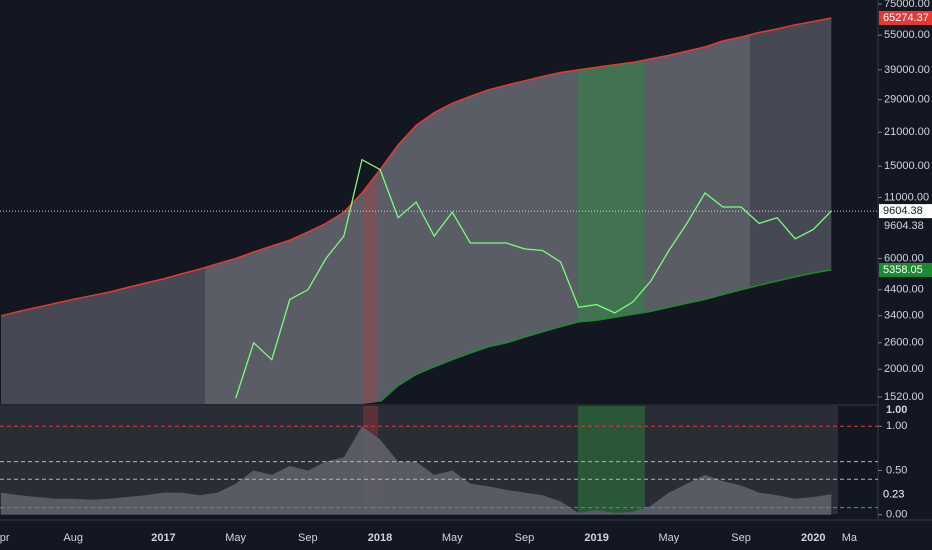 The height and width of the screenshot is (550, 932). Describe the element at coordinates (907, 5) in the screenshot. I see `y-tick-label: 75000.00` at that location.